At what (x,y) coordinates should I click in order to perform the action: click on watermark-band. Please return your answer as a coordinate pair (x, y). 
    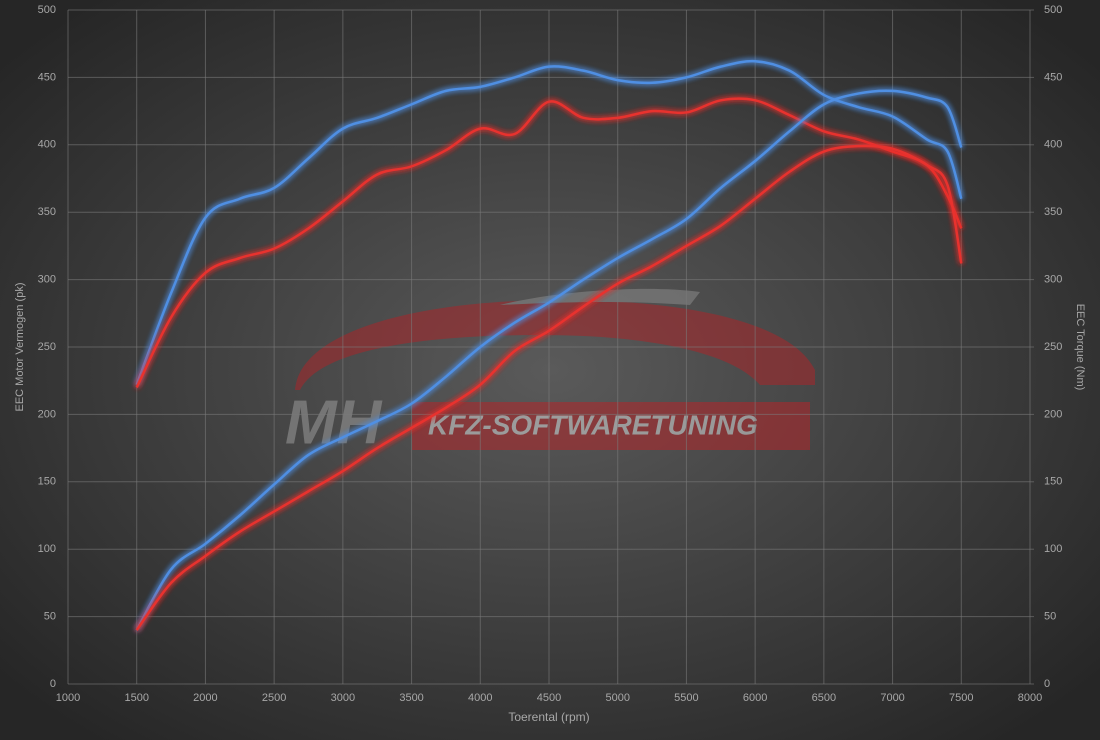
    Looking at the image, I should click on (611, 426).